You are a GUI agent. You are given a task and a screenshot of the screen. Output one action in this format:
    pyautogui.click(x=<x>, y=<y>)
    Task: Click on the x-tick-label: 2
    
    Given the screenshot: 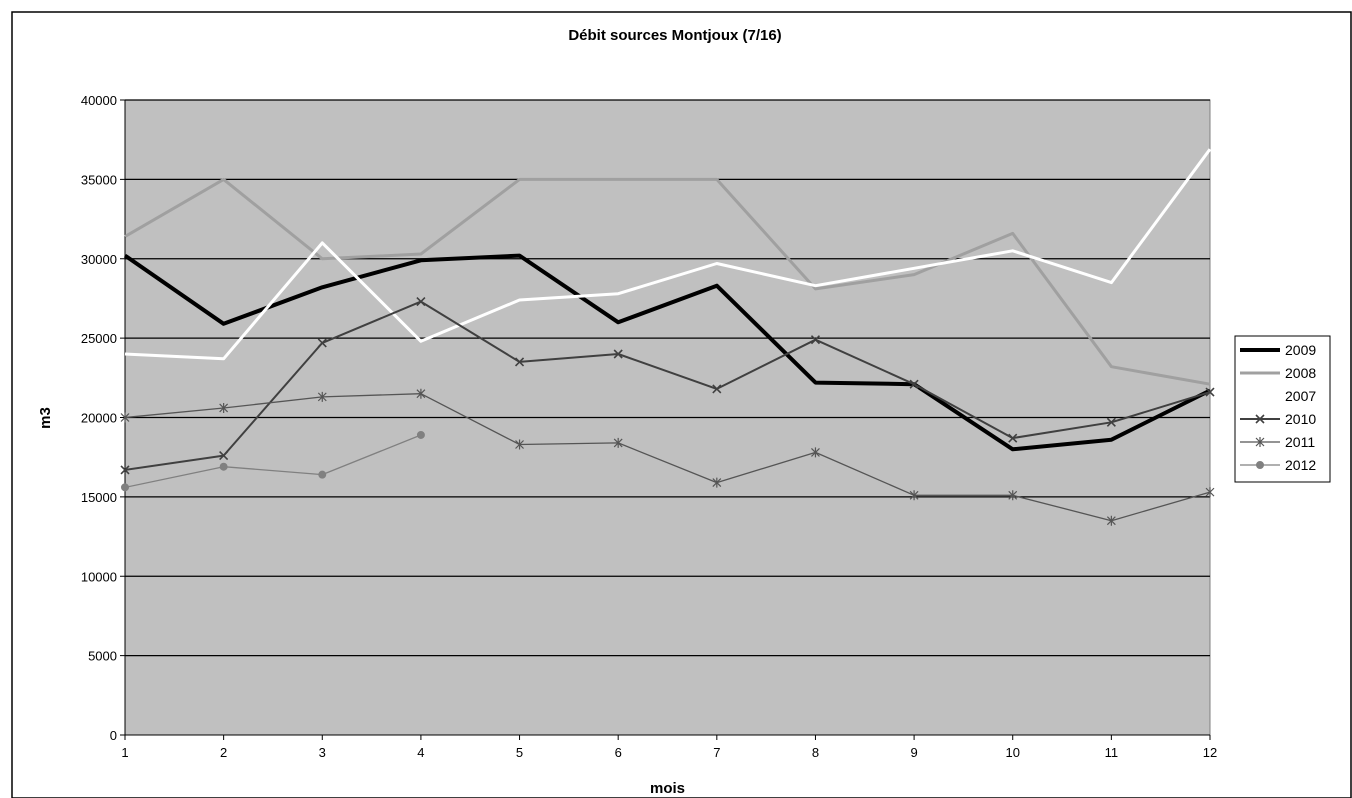 What is the action you would take?
    pyautogui.click(x=223, y=752)
    